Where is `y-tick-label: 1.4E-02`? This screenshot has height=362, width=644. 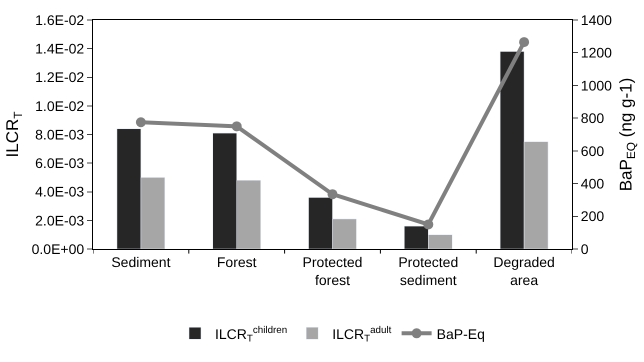 y-tick-label: 1.4E-02 is located at coordinates (59, 48).